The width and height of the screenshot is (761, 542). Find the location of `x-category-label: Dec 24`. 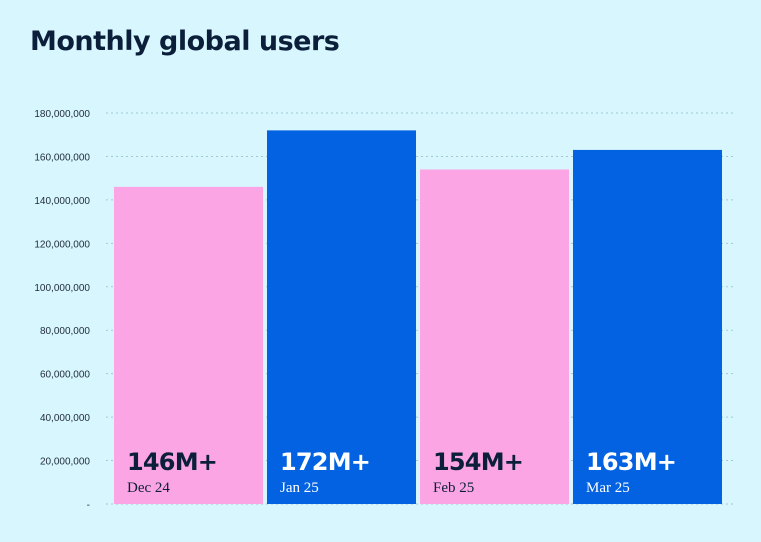

x-category-label: Dec 24 is located at coordinates (148, 488).